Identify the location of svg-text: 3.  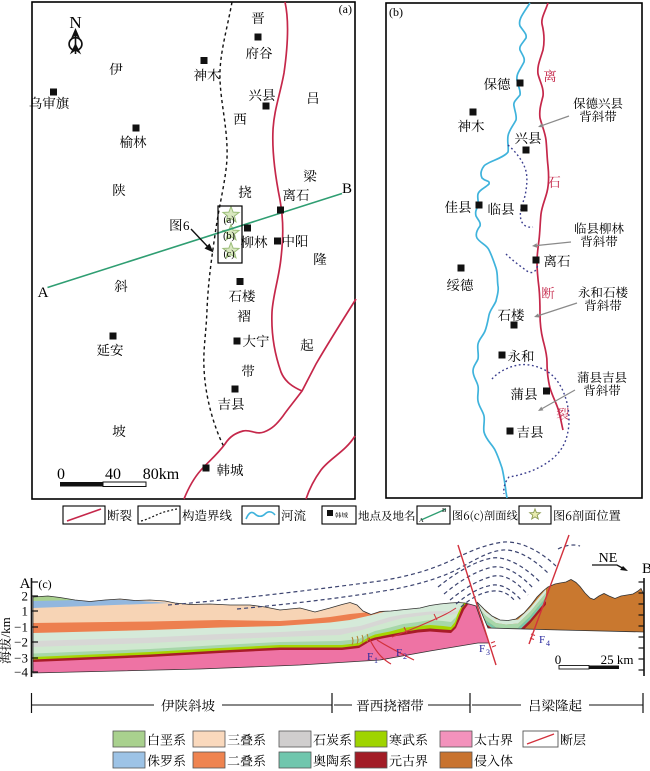
(488, 652).